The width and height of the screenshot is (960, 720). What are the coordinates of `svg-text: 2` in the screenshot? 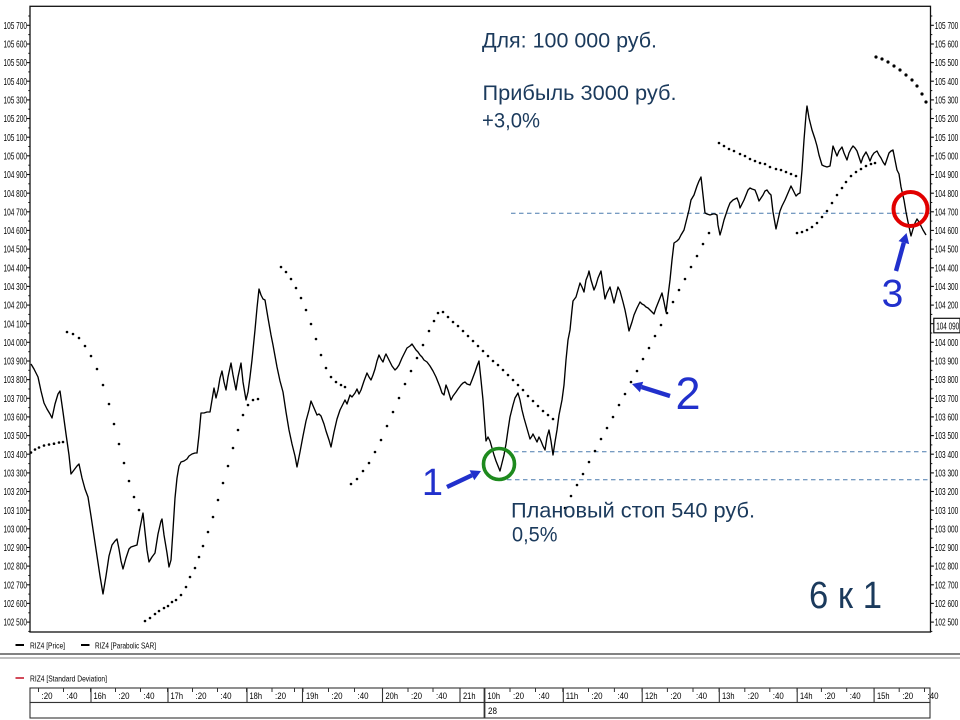 It's located at (687, 393).